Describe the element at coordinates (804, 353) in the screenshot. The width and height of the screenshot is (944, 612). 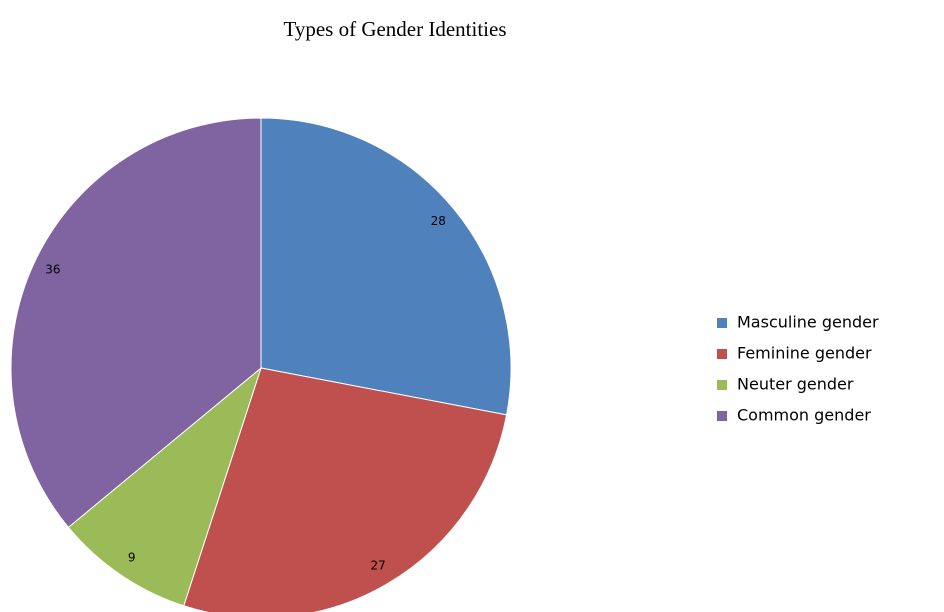
I see `legend-label: Feminine gender` at that location.